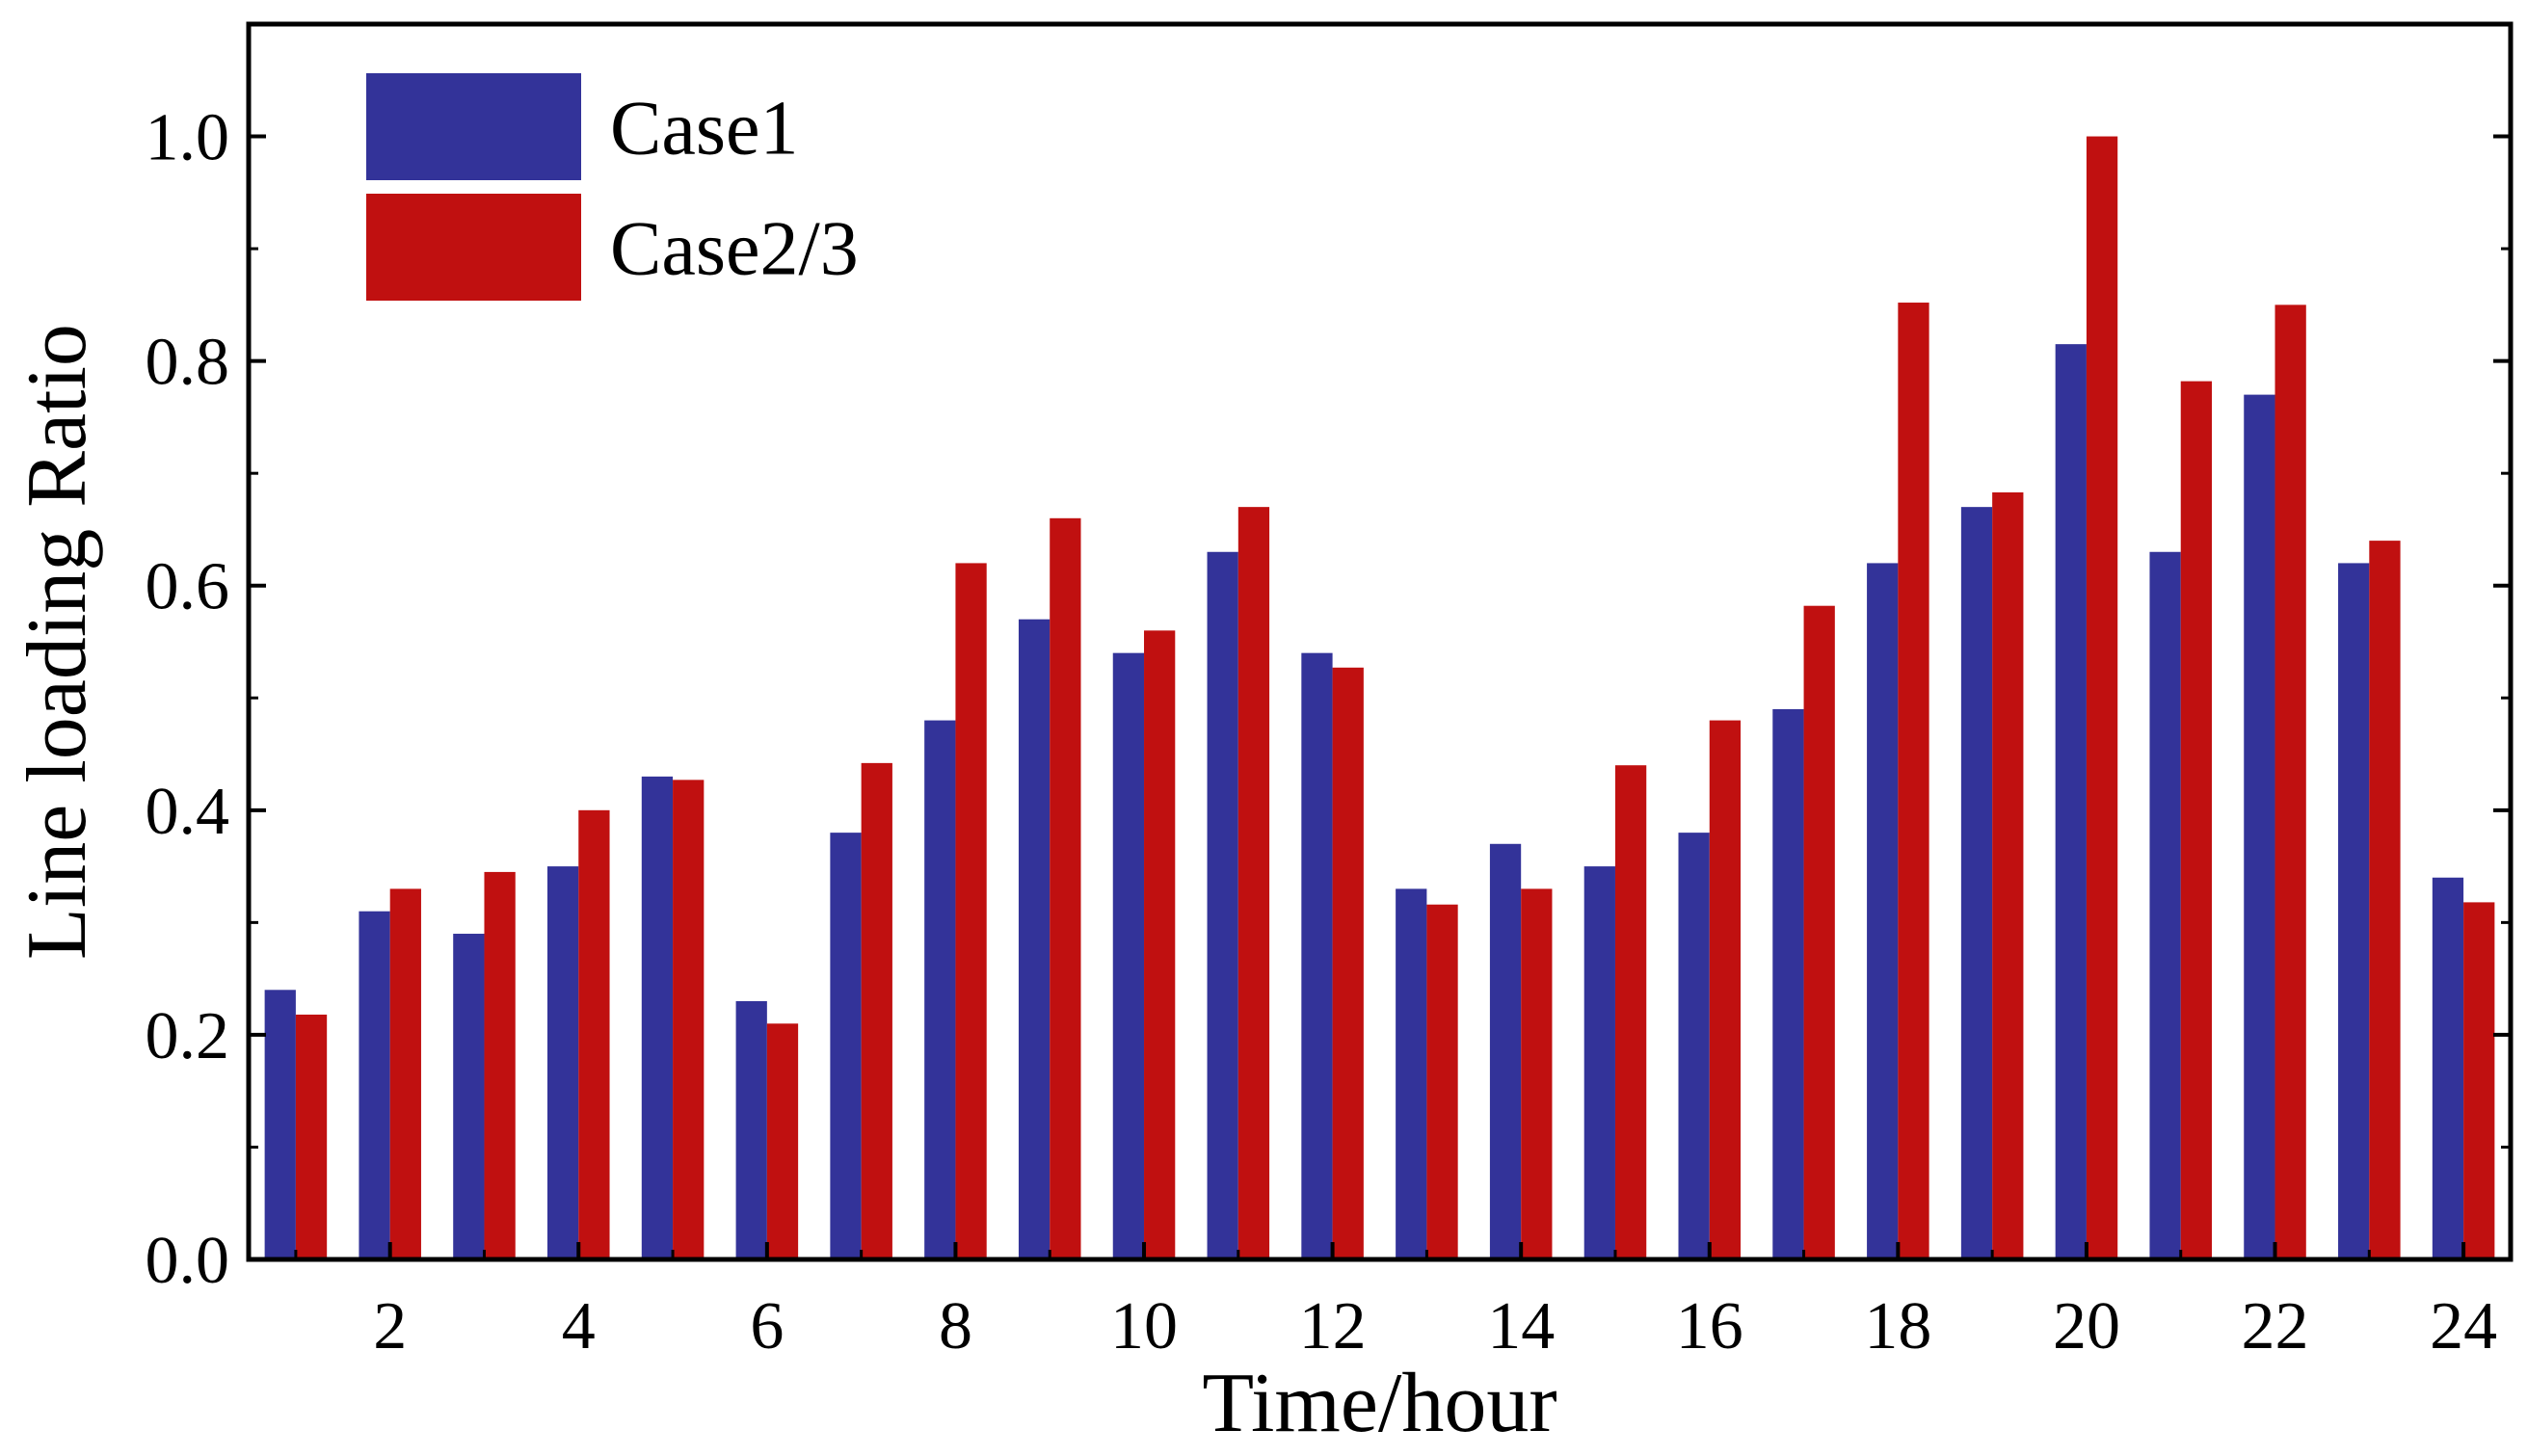 The image size is (2527, 1456). What do you see at coordinates (734, 249) in the screenshot?
I see `legend-label-case2-3: Case2/3` at bounding box center [734, 249].